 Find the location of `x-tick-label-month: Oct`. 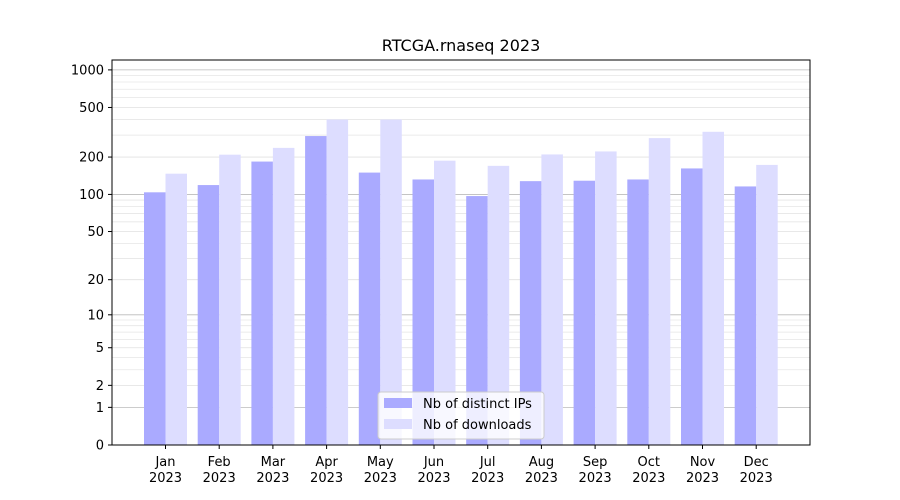

x-tick-label-month: Oct is located at coordinates (649, 462).